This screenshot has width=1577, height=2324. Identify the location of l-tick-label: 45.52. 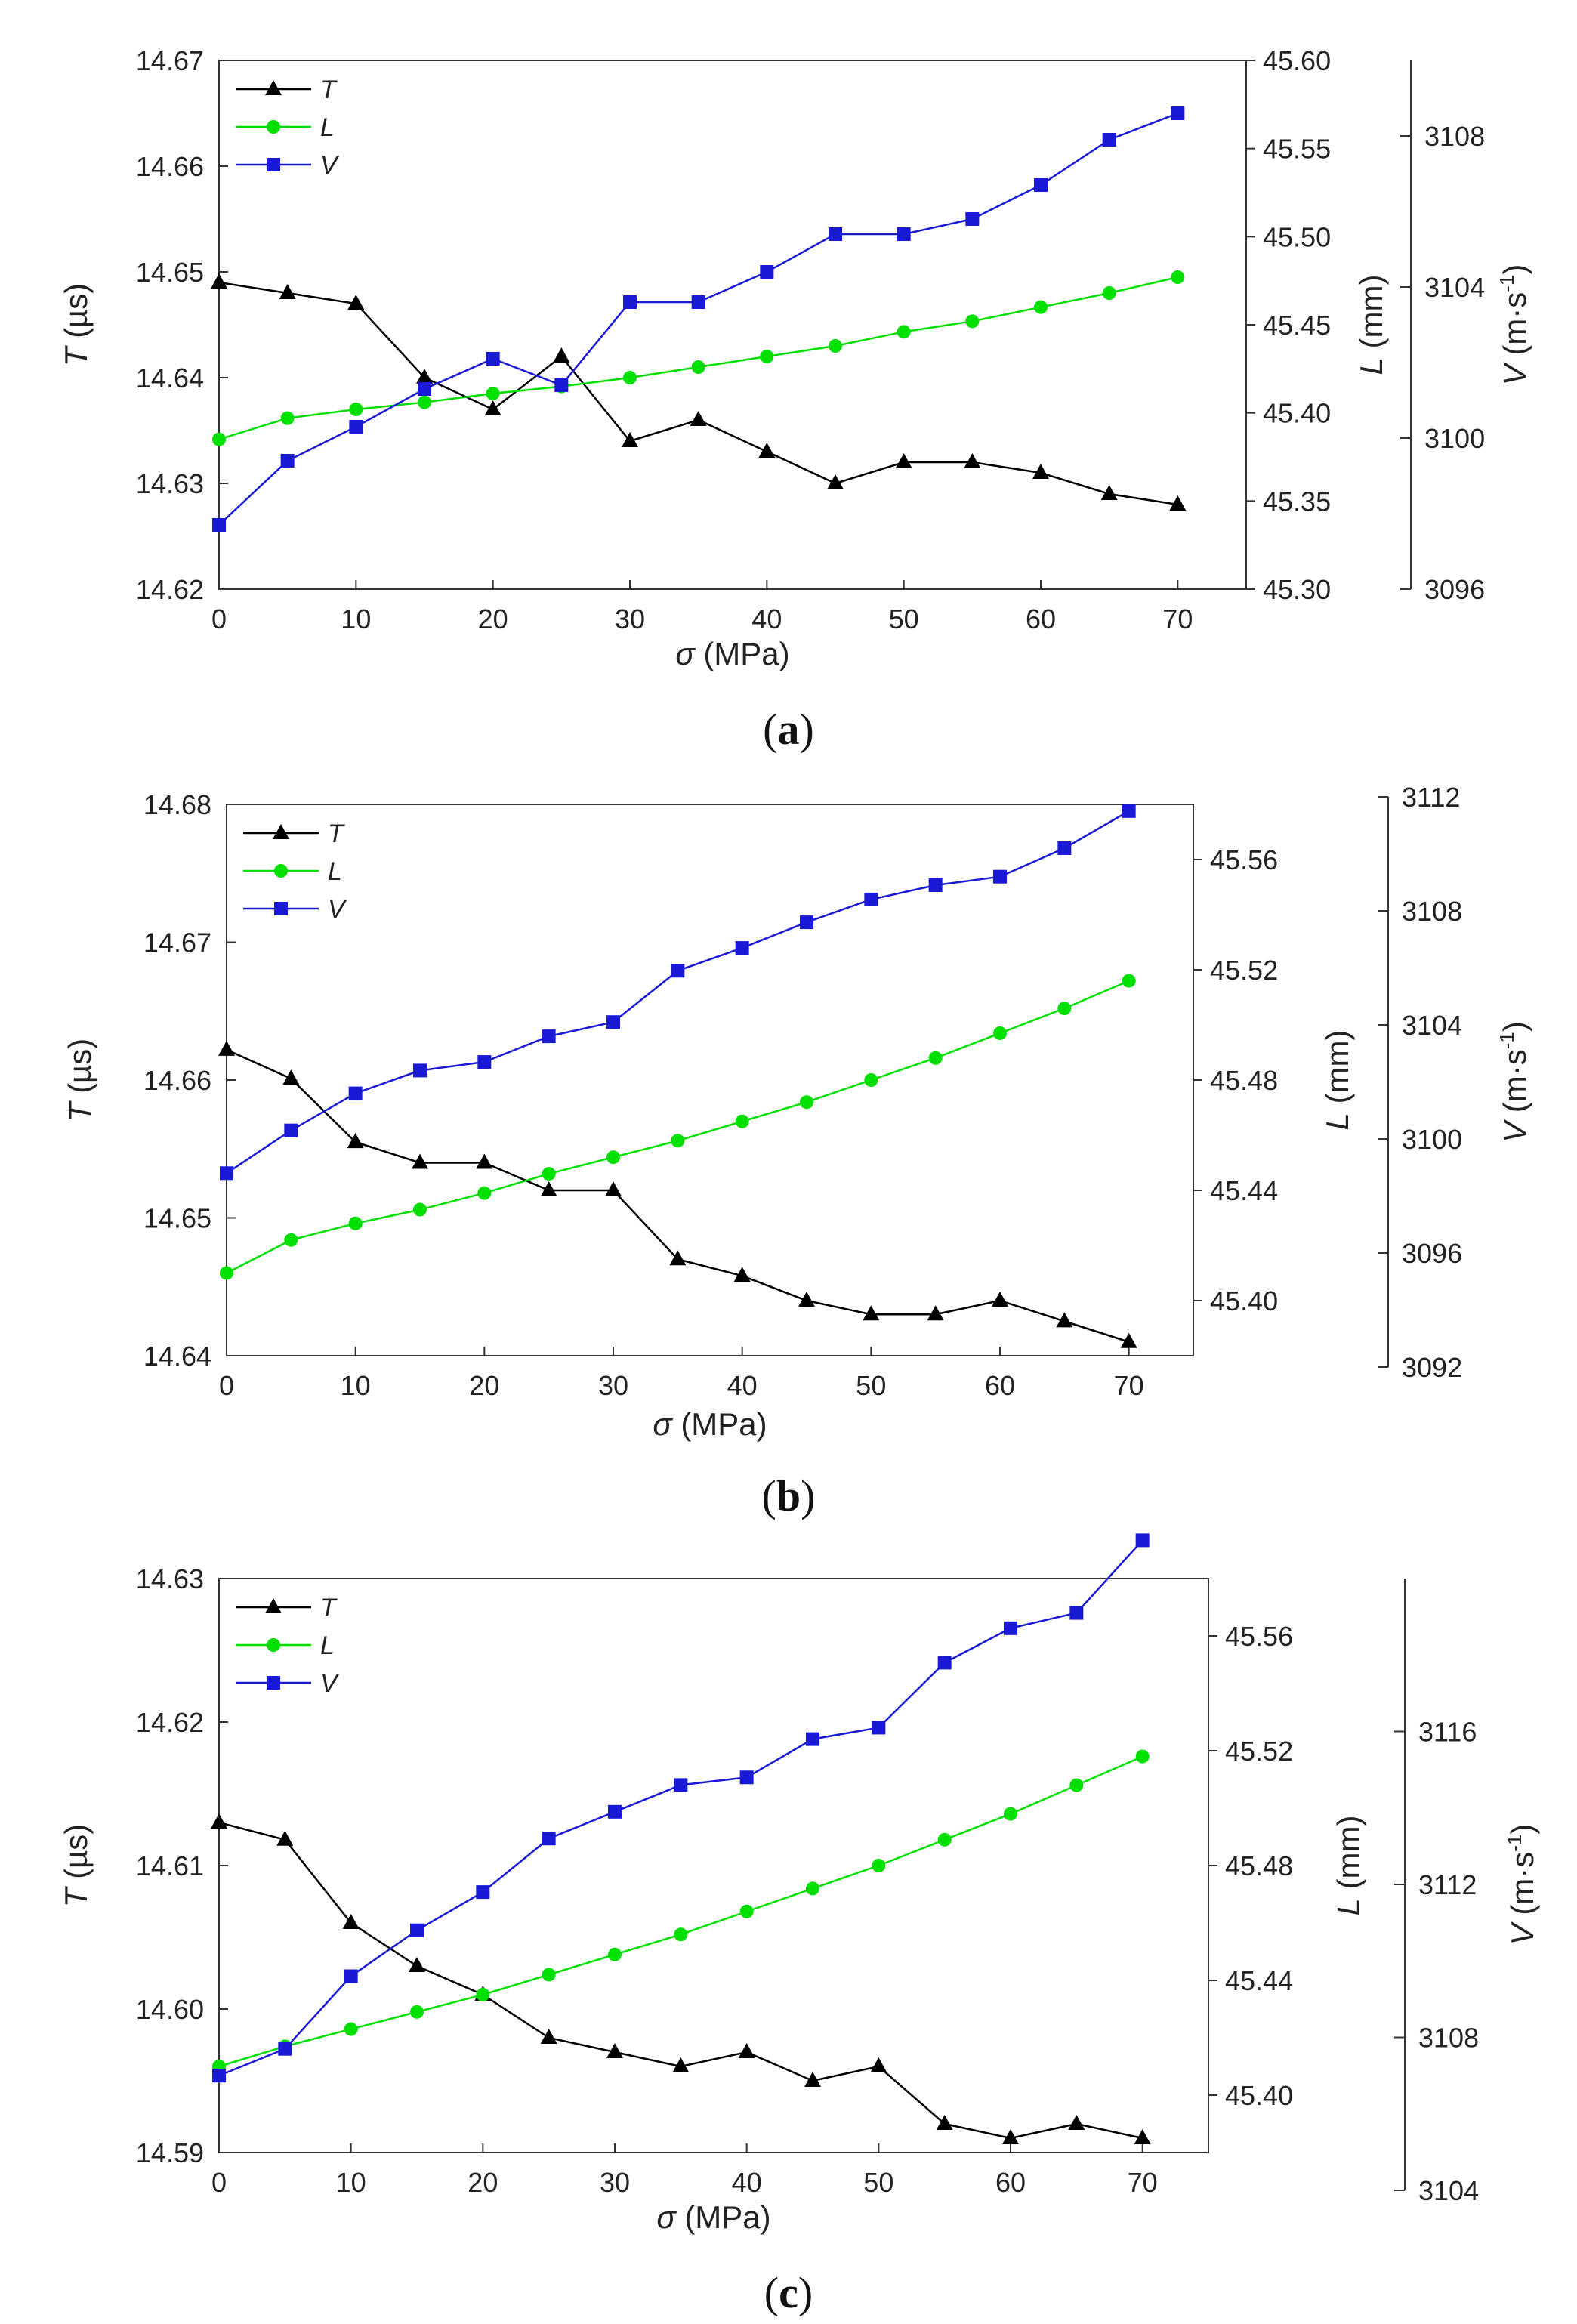
(1259, 1752).